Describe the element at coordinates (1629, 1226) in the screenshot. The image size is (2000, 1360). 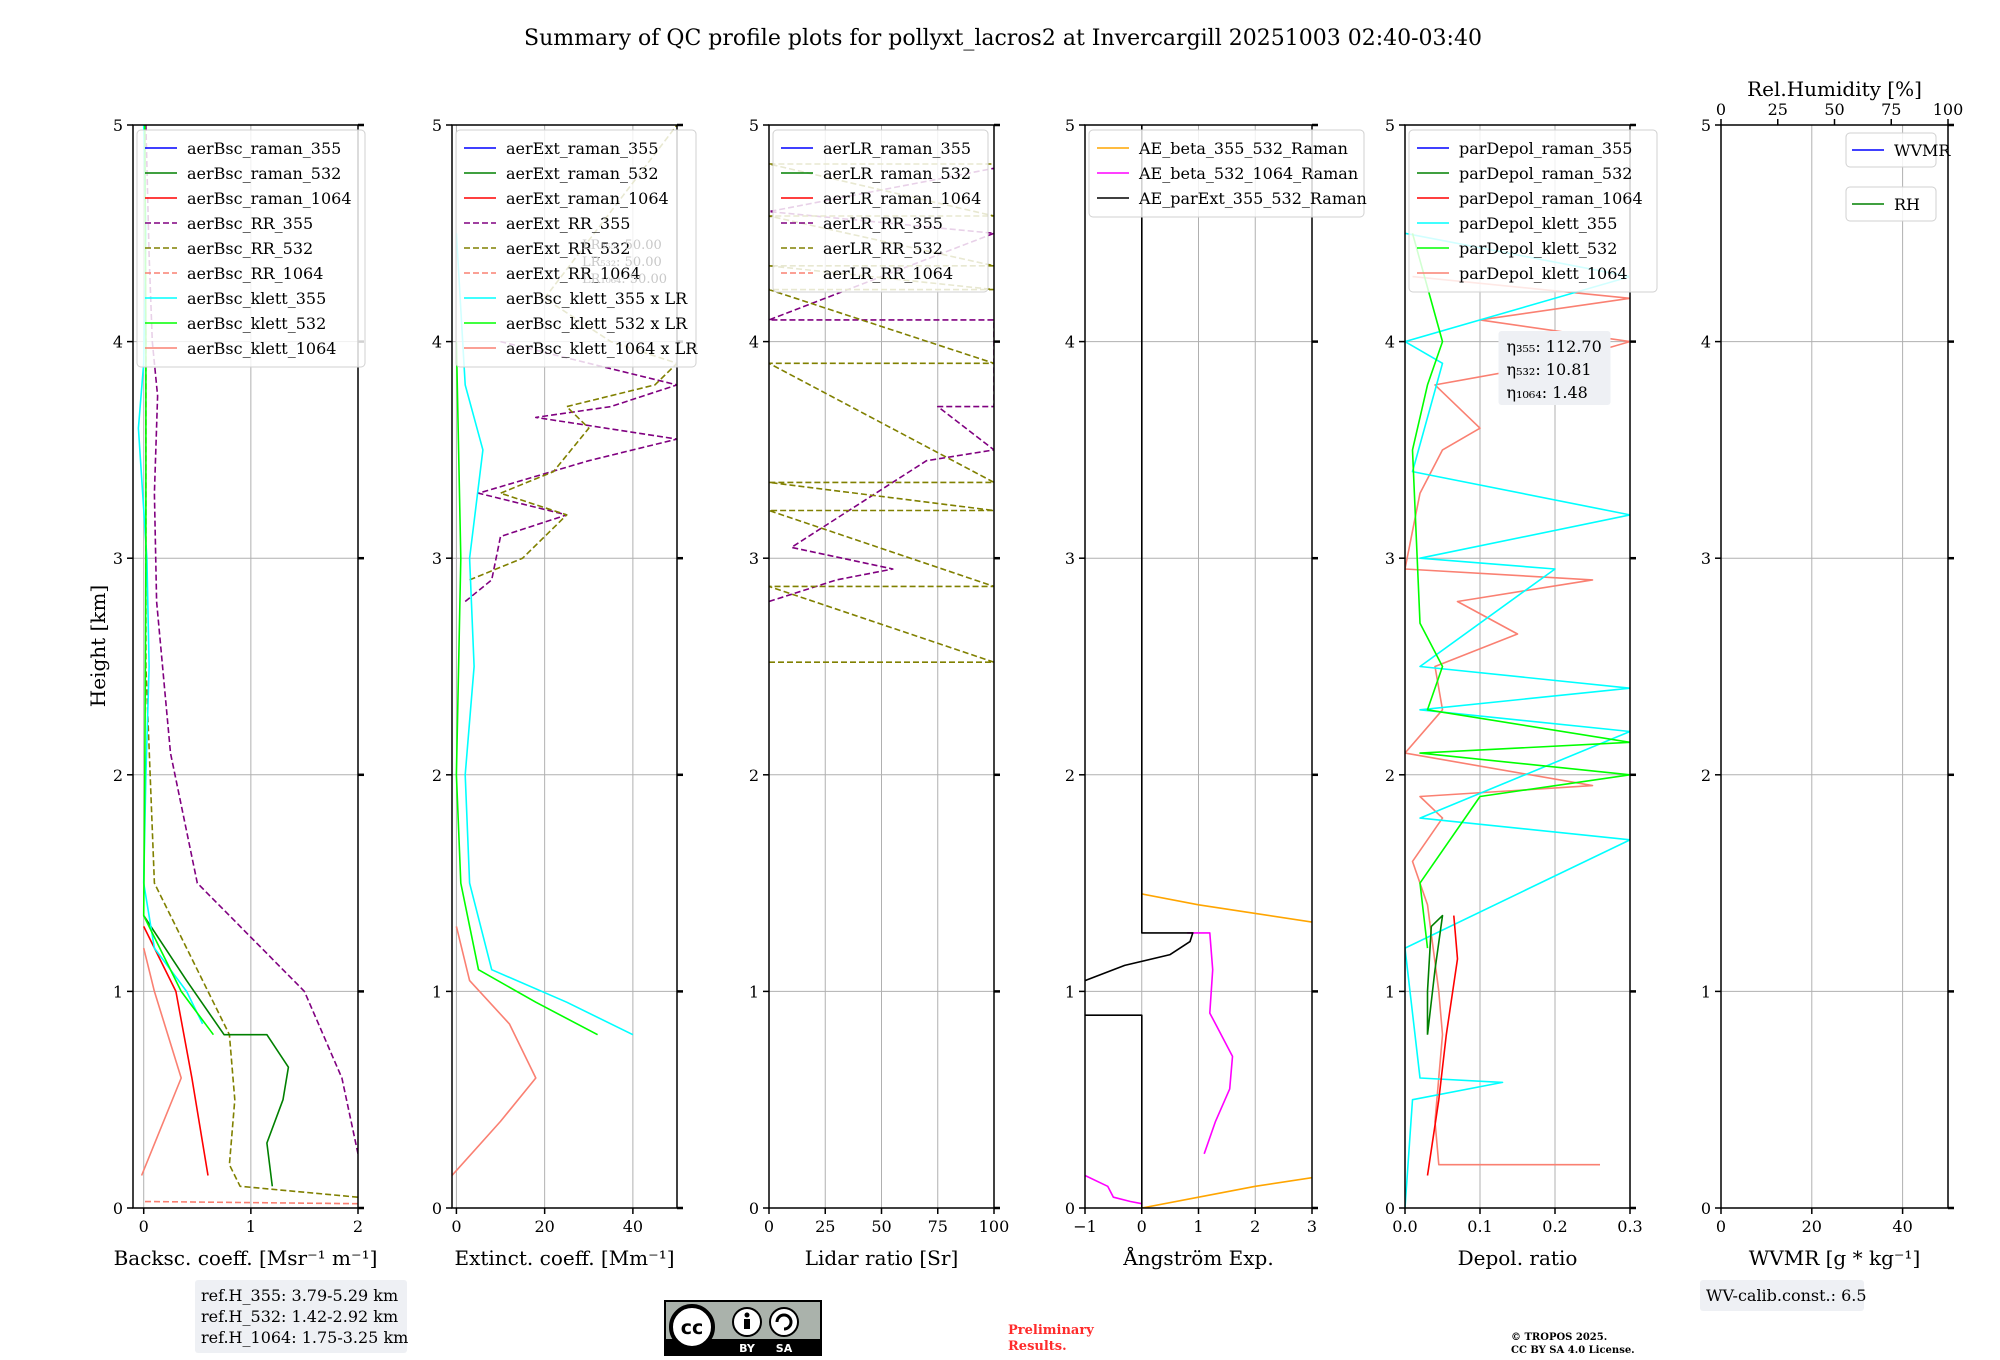
I see `x-tick-label: 0.3` at that location.